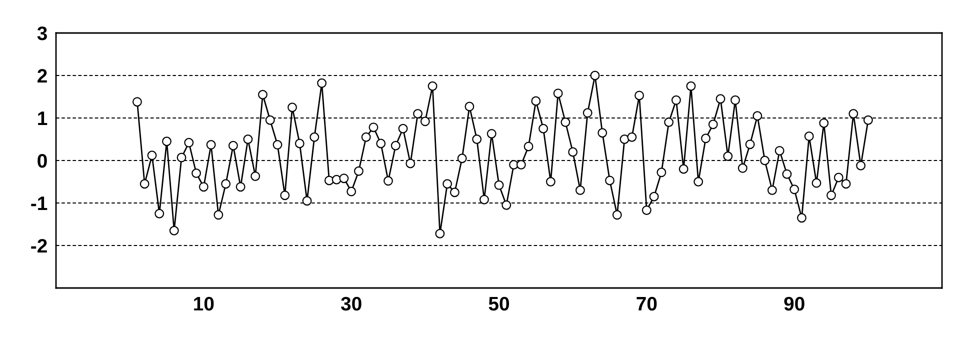 The height and width of the screenshot is (342, 959). I want to click on y-tick-label: -1, so click(39, 203).